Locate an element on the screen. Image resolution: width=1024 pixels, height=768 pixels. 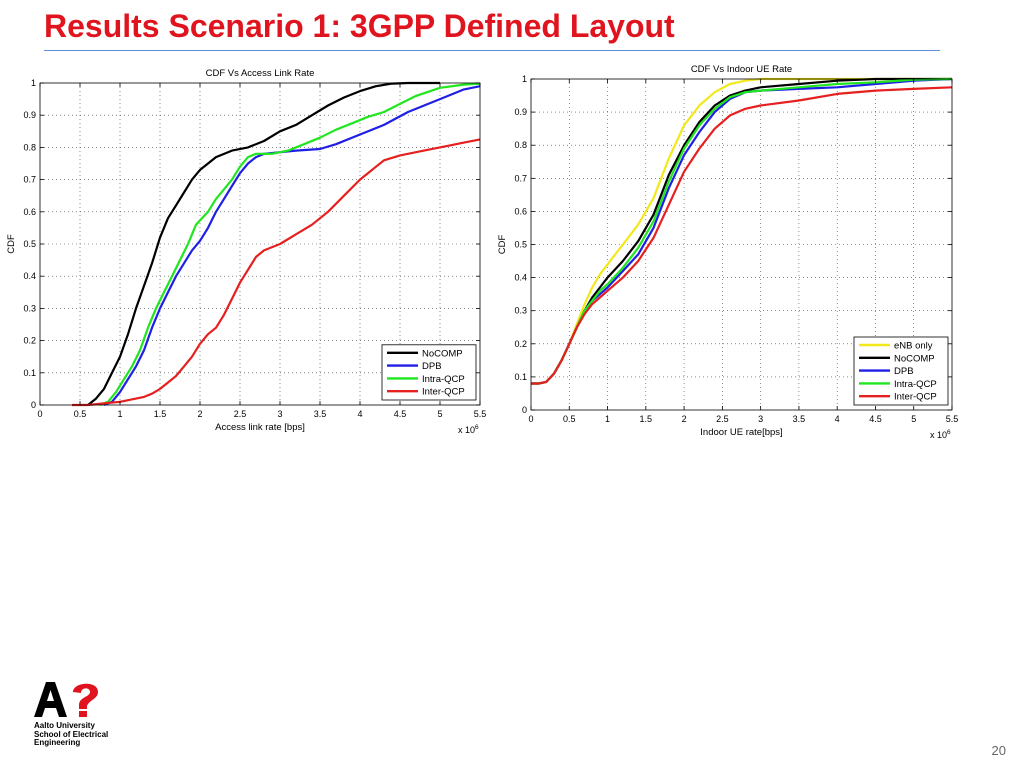
aalto-logo-mark is located at coordinates (66, 699).